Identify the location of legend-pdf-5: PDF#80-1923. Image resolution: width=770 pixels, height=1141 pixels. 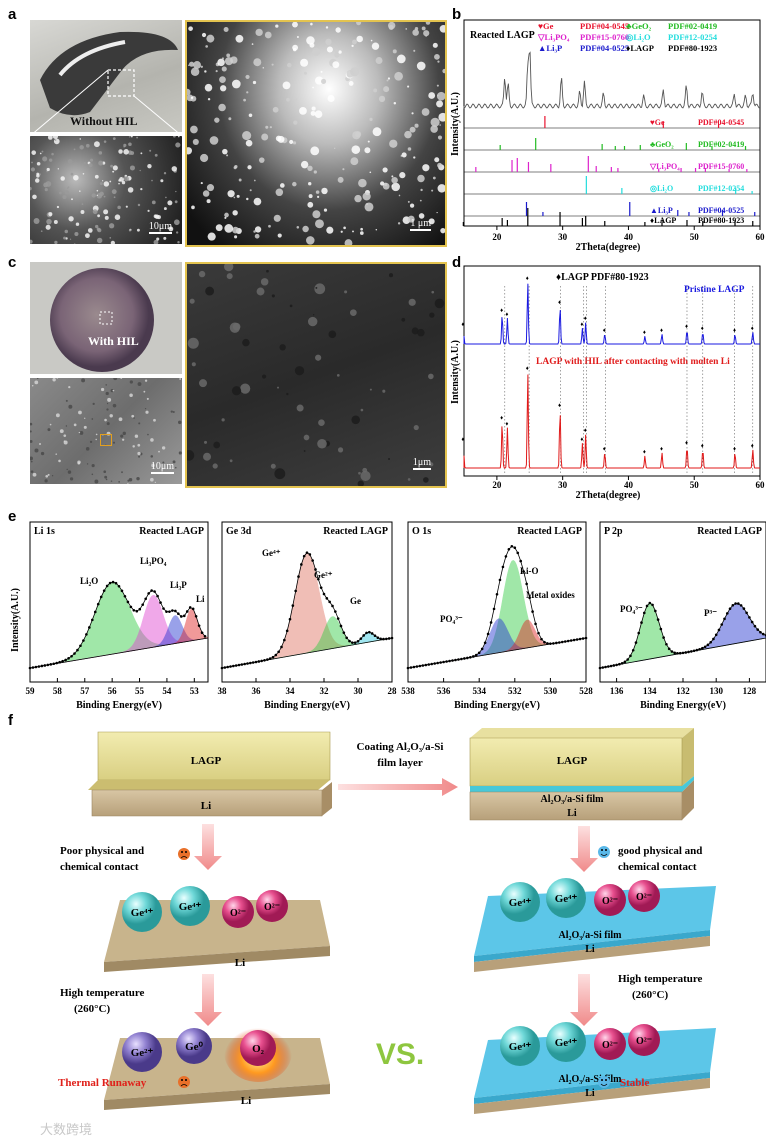
(692, 48).